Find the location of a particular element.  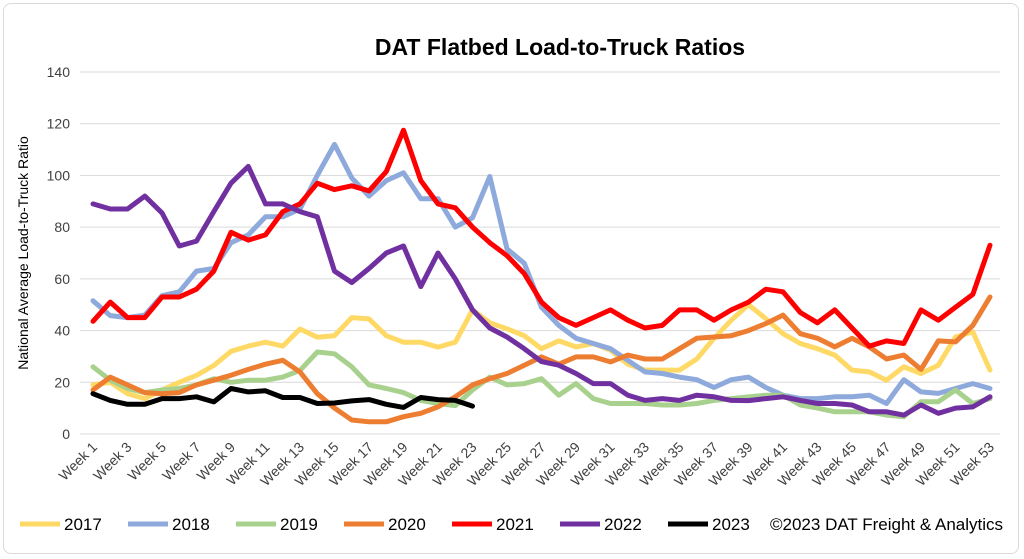

y-tick-label: 80 is located at coordinates (62, 227).